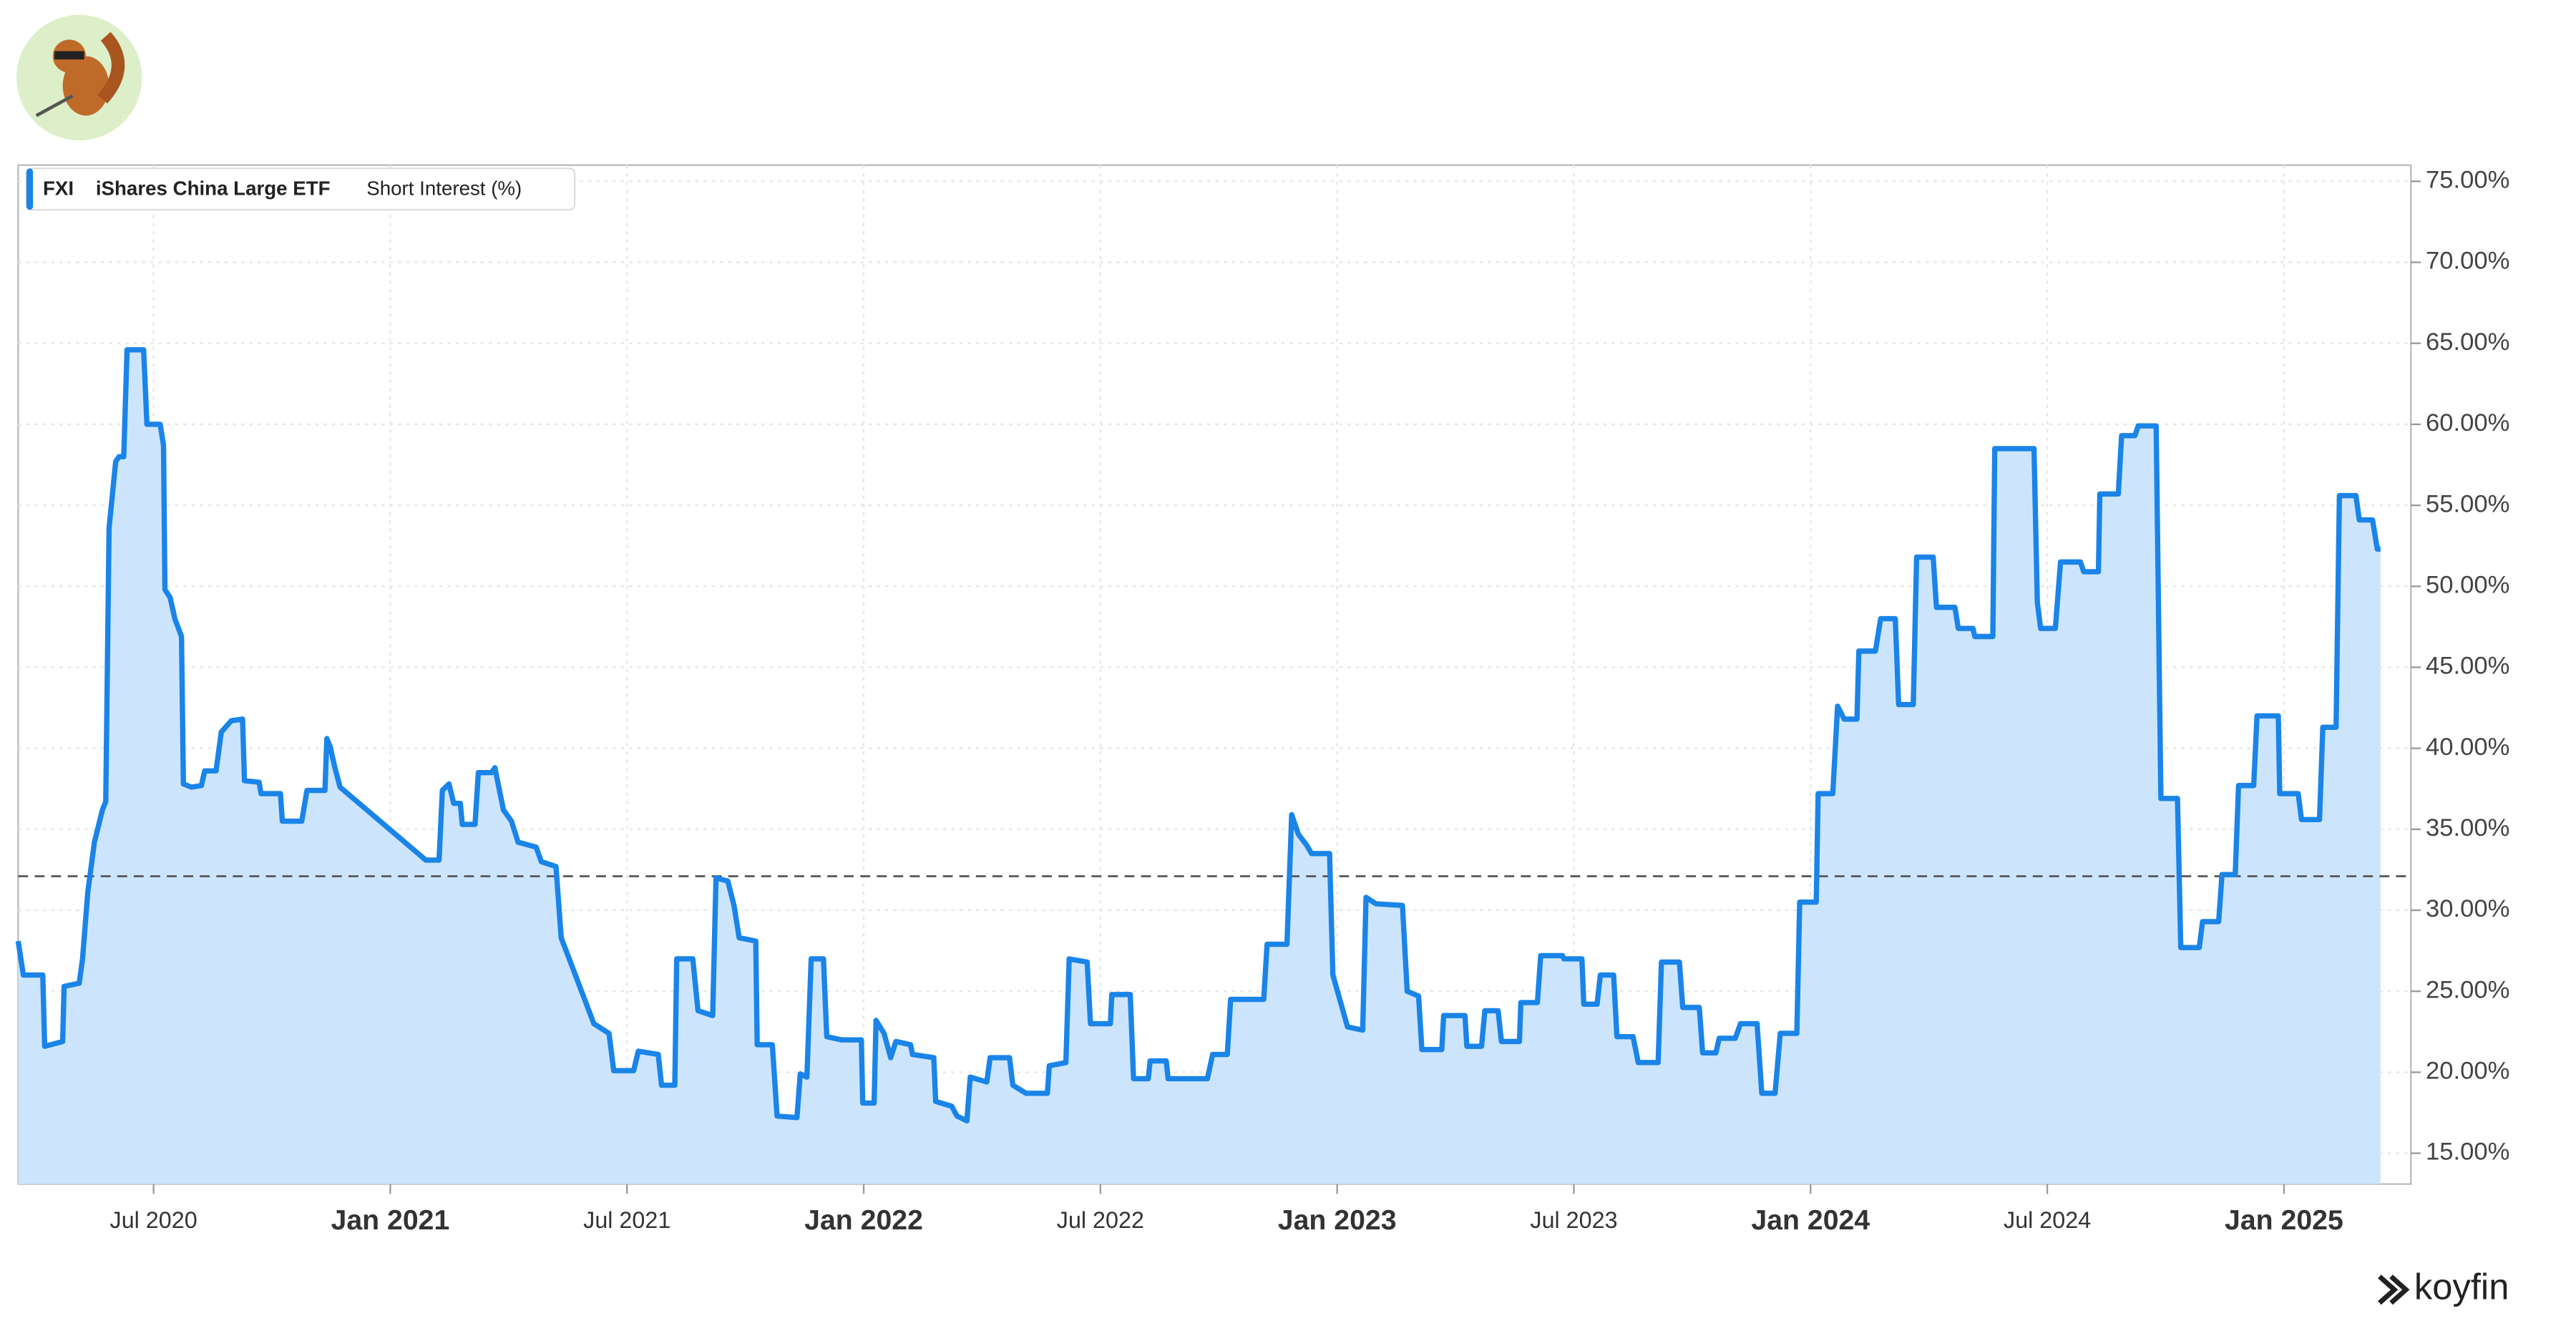 This screenshot has width=2576, height=1331. What do you see at coordinates (2467, 261) in the screenshot?
I see `y-tick-label: 70.00%` at bounding box center [2467, 261].